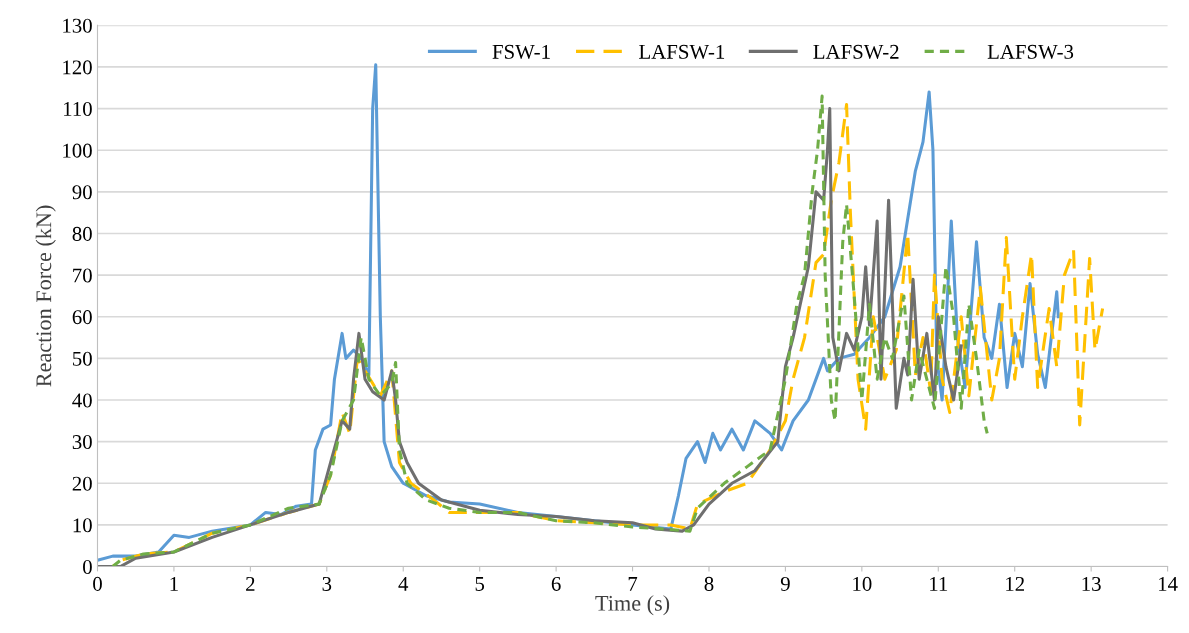 Image resolution: width=1189 pixels, height=633 pixels. Describe the element at coordinates (82, 233) in the screenshot. I see `y-tick-label: 80` at that location.